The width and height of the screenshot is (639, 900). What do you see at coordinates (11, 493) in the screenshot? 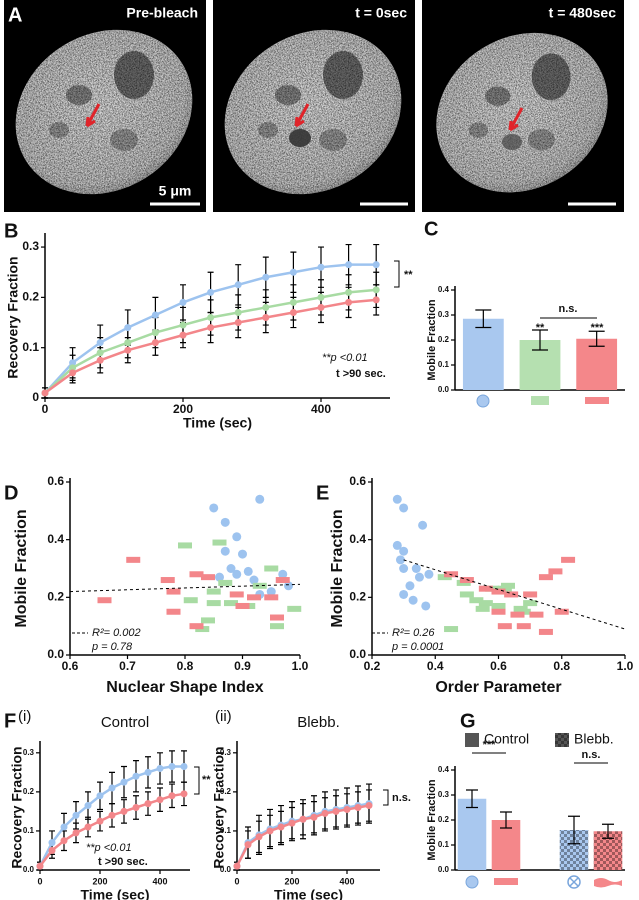
I see `panel-label: D` at bounding box center [11, 493].